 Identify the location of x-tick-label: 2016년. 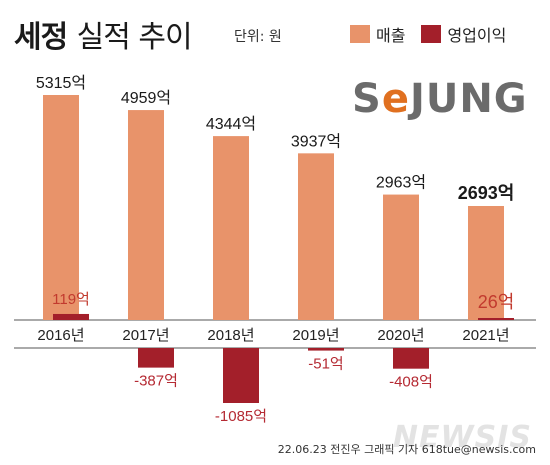
(60, 335).